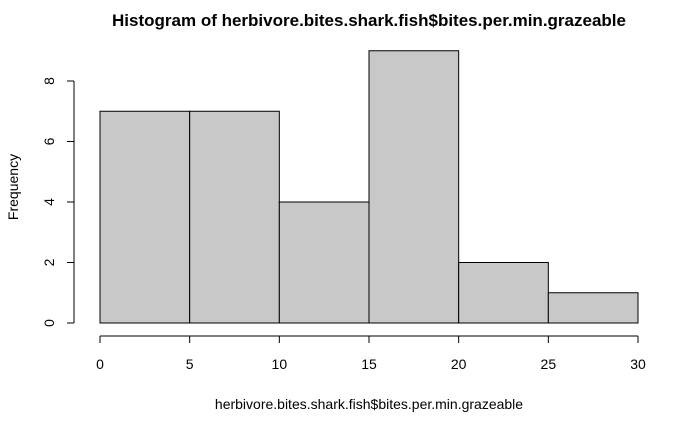 Image resolution: width=700 pixels, height=432 pixels. I want to click on y-axis: 0 2 4 6 8, so click(58, 202).